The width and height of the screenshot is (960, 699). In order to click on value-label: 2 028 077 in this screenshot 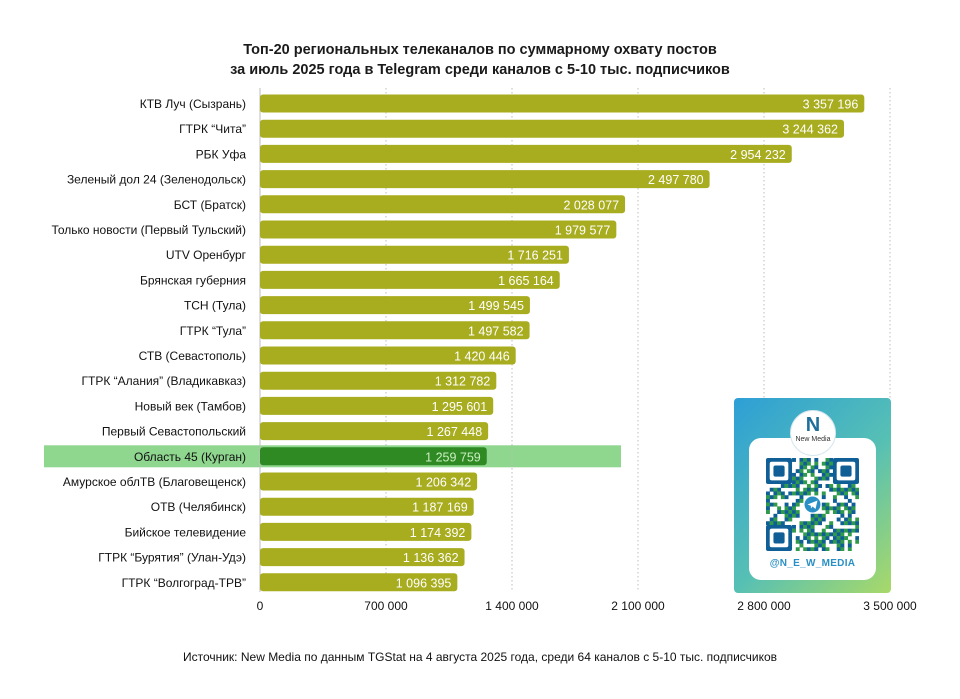, I will do `click(591, 205)`.